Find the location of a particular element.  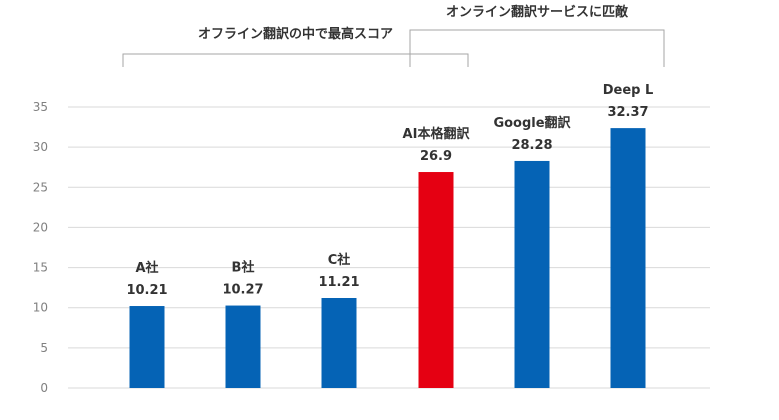

bar-category-label: Google翻訳 is located at coordinates (532, 123).